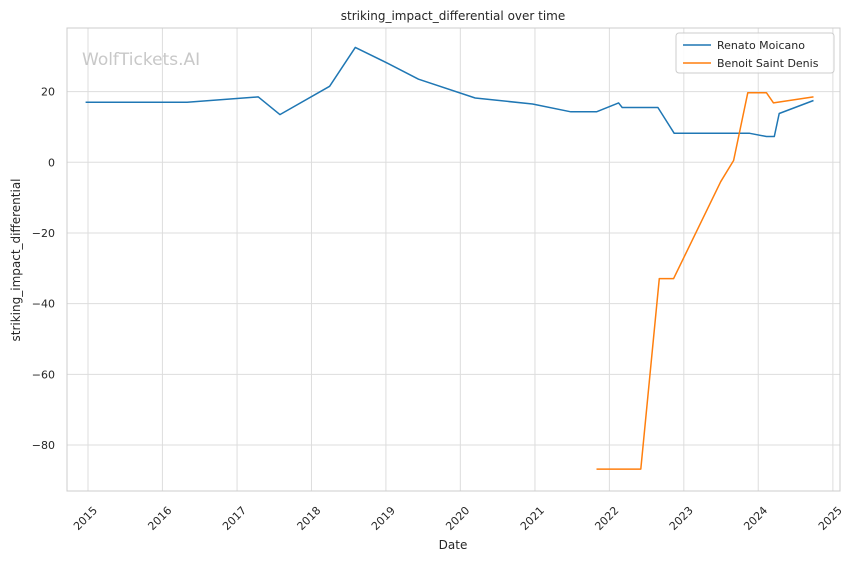 This screenshot has width=850, height=561. What do you see at coordinates (606, 518) in the screenshot?
I see `x-tick-label: 2022` at bounding box center [606, 518].